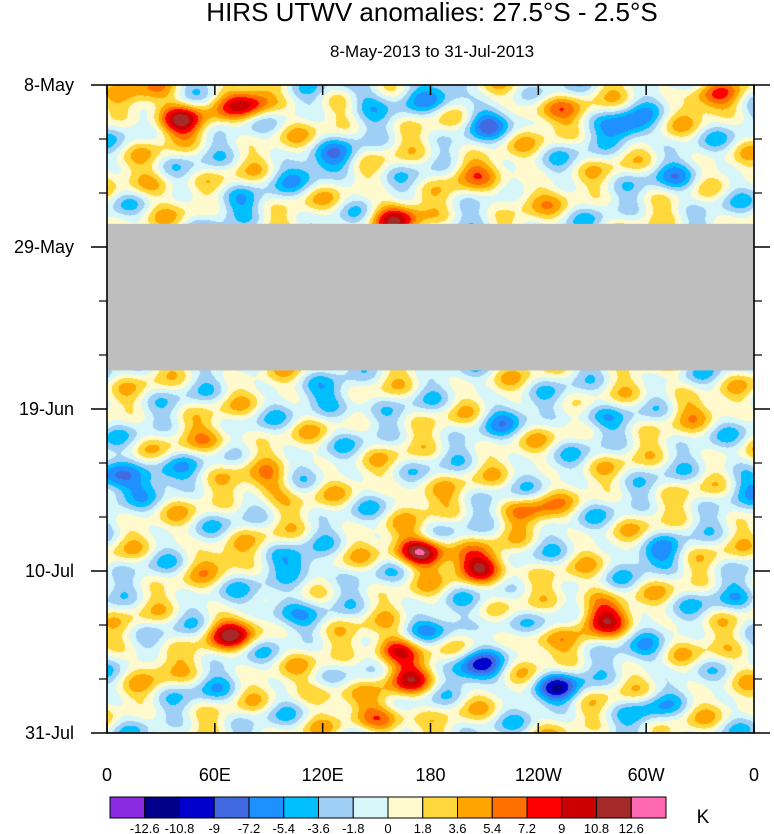 This screenshot has width=774, height=834. Describe the element at coordinates (423, 827) in the screenshot. I see `colorbar-label: 1.8` at that location.